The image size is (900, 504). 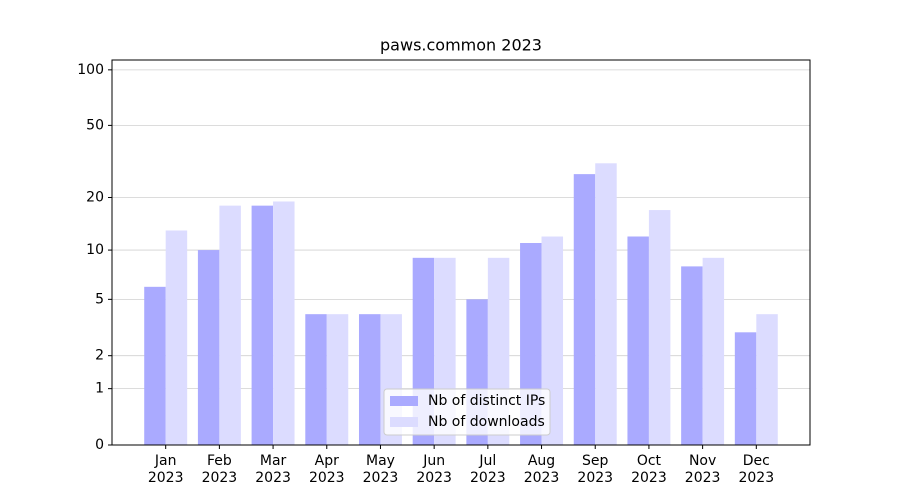 I want to click on x-tick-label: May, so click(x=380, y=461).